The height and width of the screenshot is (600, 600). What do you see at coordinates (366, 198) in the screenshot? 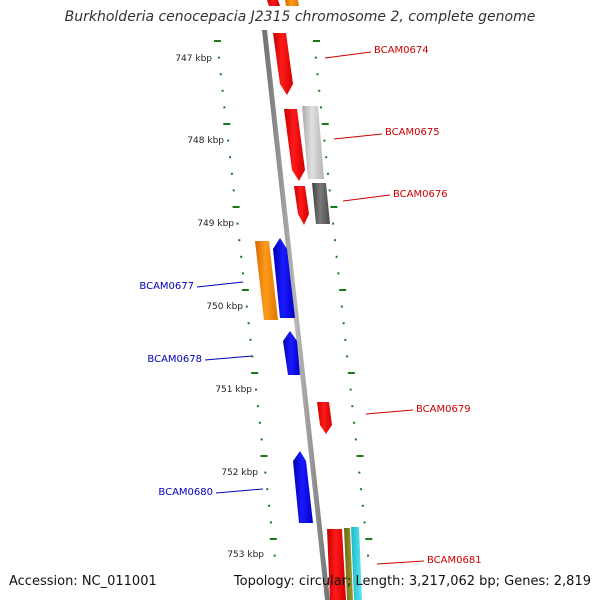
I see `leader-bcam0676` at bounding box center [366, 198].